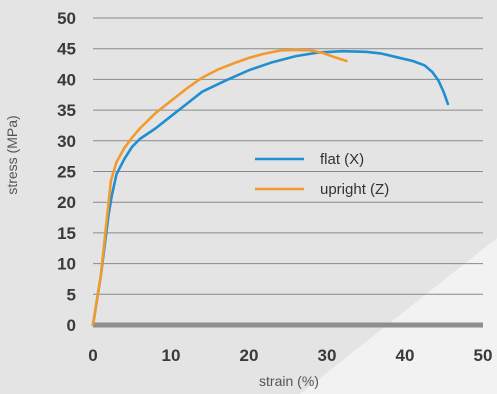 This screenshot has height=394, width=497. Describe the element at coordinates (327, 355) in the screenshot. I see `x-tick-label: 30` at that location.